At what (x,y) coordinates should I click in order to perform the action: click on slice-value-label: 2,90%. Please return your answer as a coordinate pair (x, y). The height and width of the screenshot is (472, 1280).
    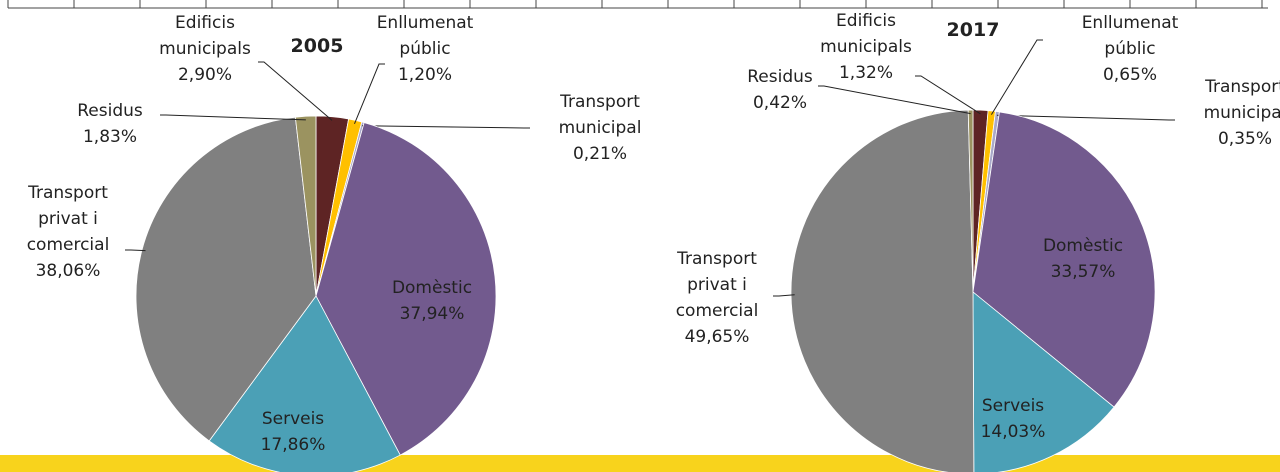
    Looking at the image, I should click on (205, 75).